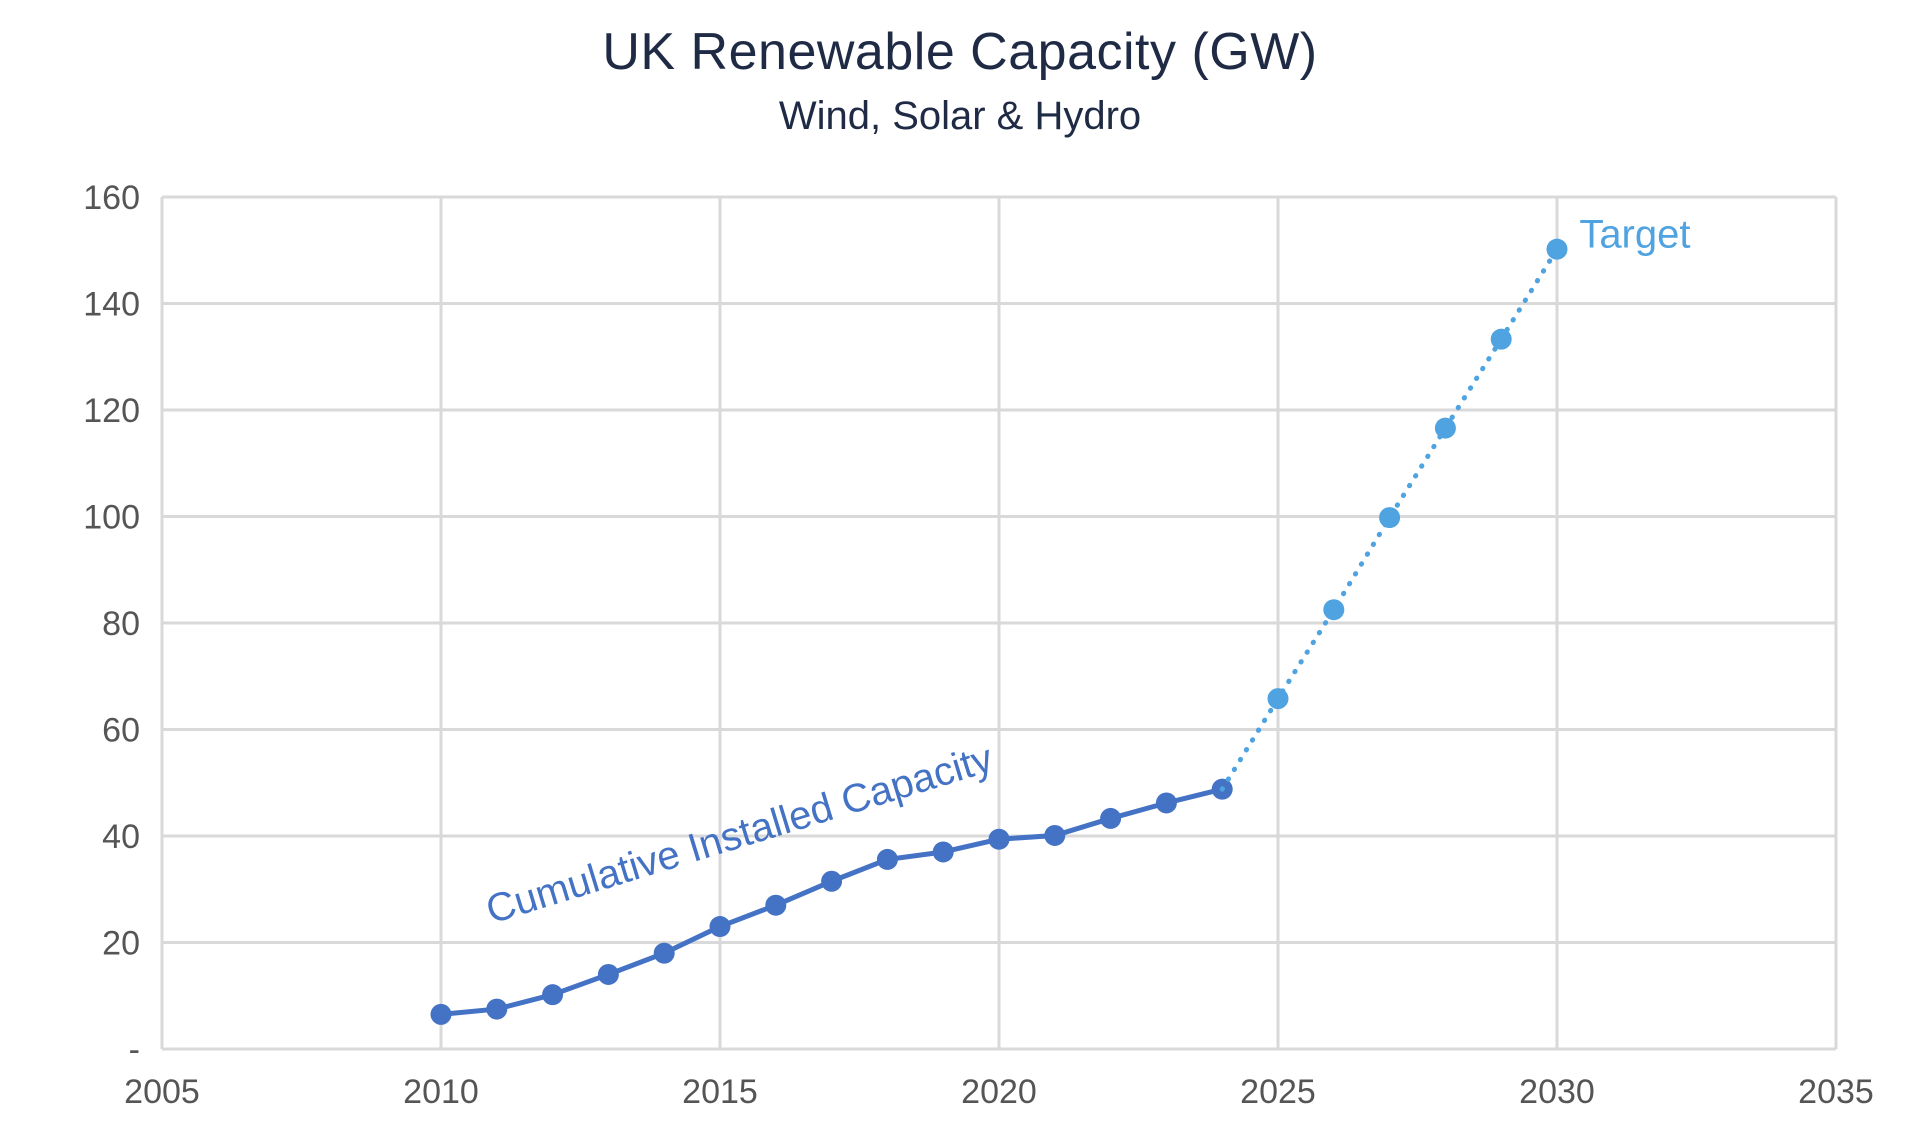  Describe the element at coordinates (999, 1092) in the screenshot. I see `x-tick-label: 2020` at that location.